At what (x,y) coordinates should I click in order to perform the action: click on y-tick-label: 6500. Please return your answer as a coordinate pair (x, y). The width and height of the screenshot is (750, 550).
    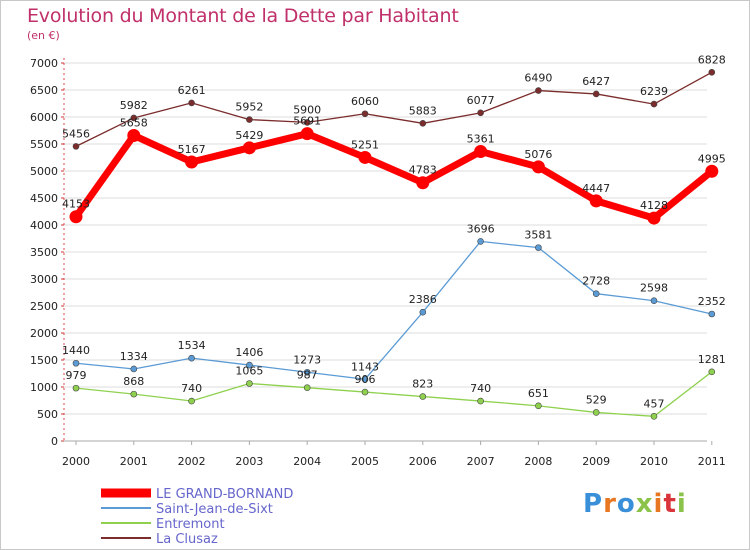
    Looking at the image, I should click on (44, 90).